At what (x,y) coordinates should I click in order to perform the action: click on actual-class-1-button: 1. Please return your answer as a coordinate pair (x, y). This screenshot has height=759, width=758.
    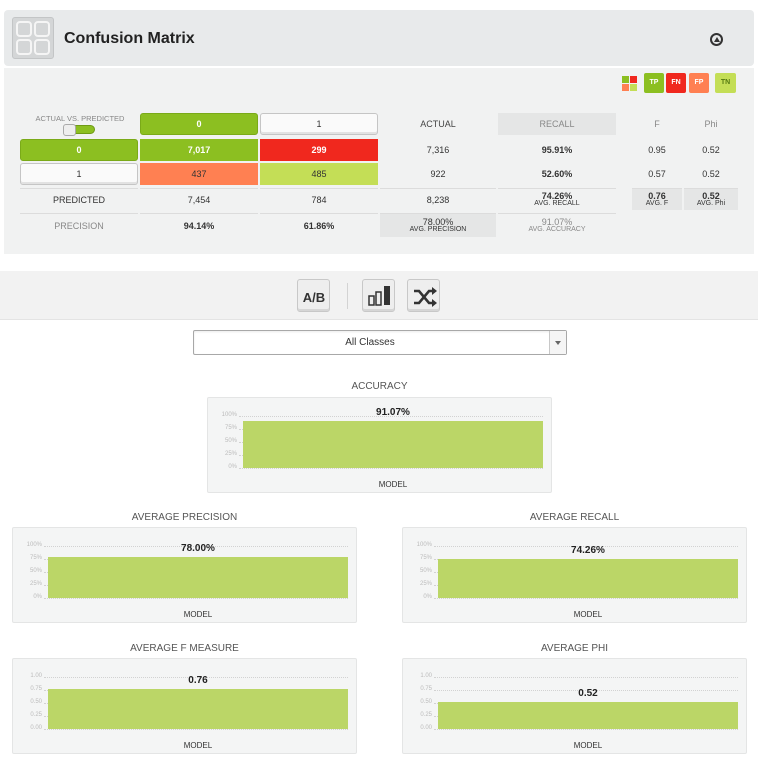
    Looking at the image, I should click on (79, 174).